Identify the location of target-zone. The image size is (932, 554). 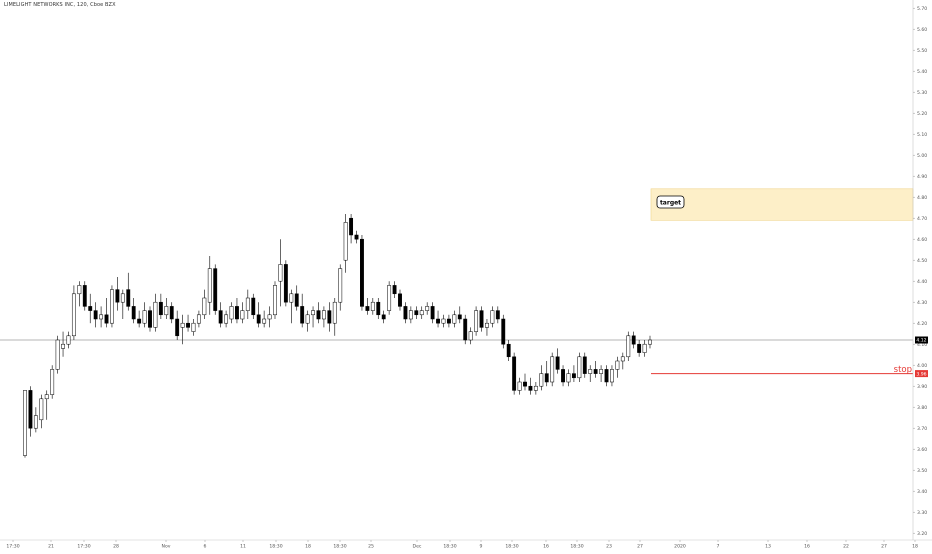
(782, 204).